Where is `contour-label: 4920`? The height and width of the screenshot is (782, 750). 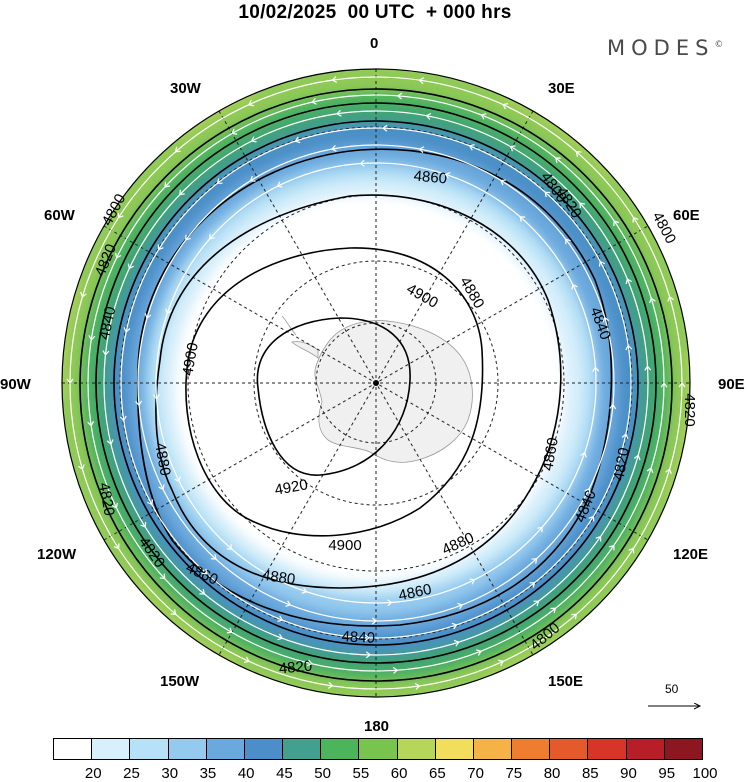 contour-label: 4920 is located at coordinates (291, 487).